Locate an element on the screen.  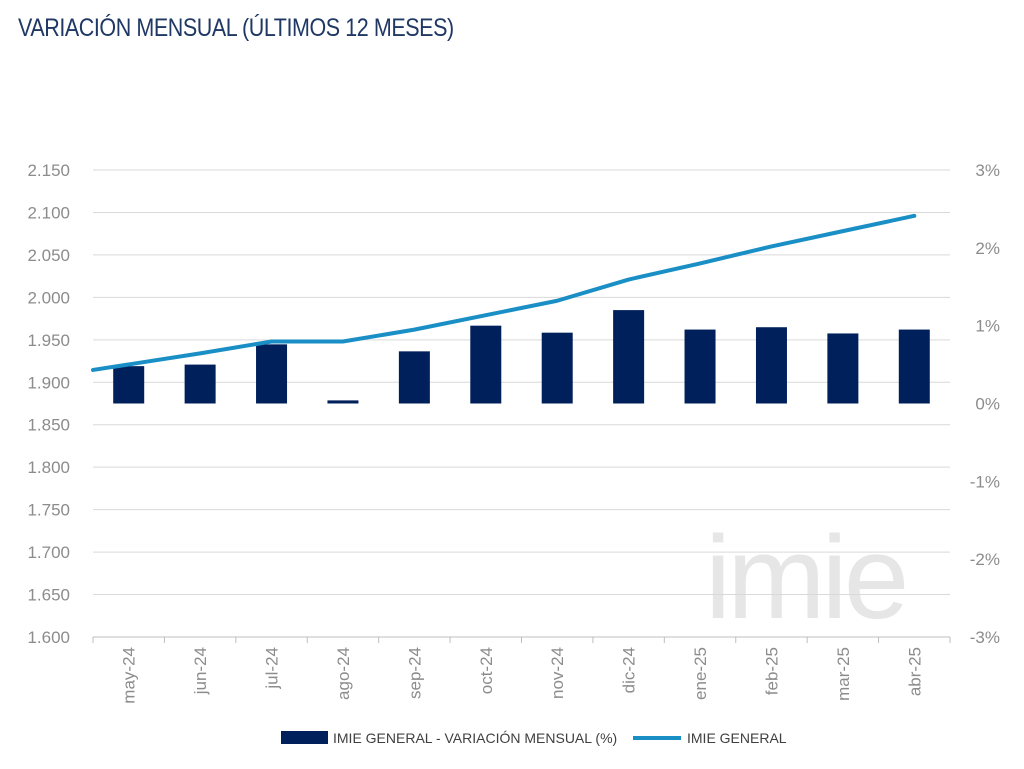
x-tick-label: may-24 is located at coordinates (129, 675).